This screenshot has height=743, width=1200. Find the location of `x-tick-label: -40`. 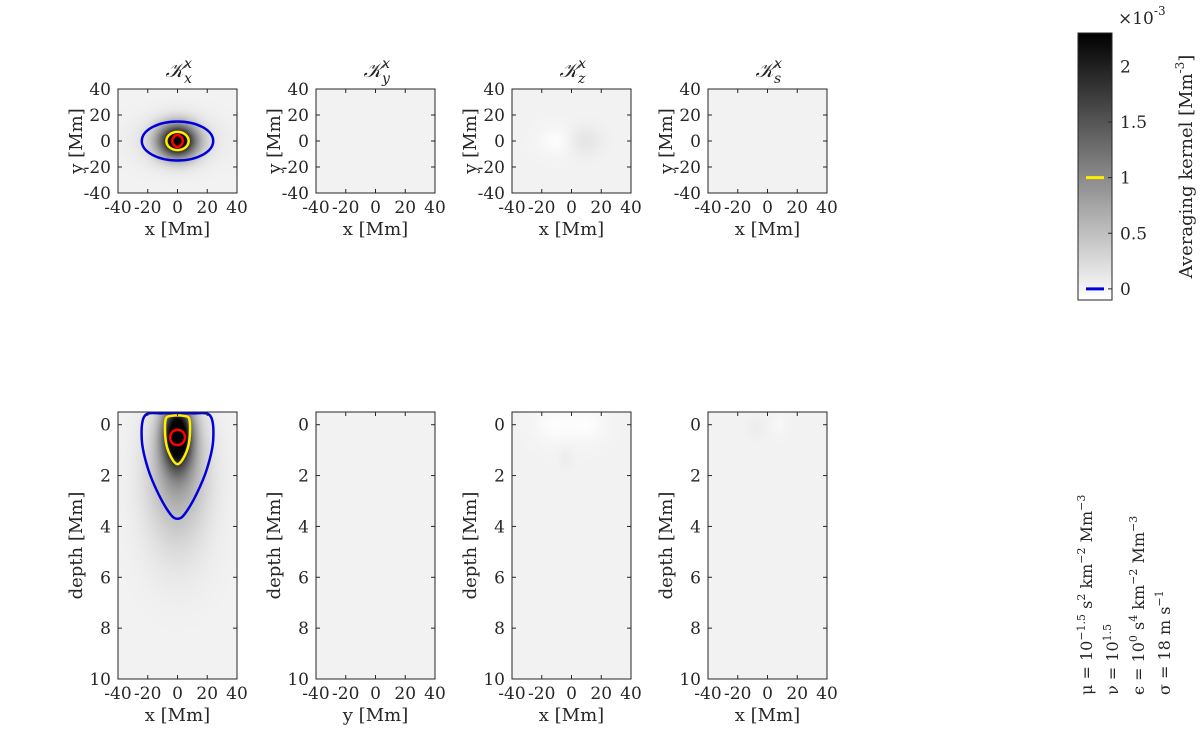

x-tick-label: -40 is located at coordinates (511, 208).